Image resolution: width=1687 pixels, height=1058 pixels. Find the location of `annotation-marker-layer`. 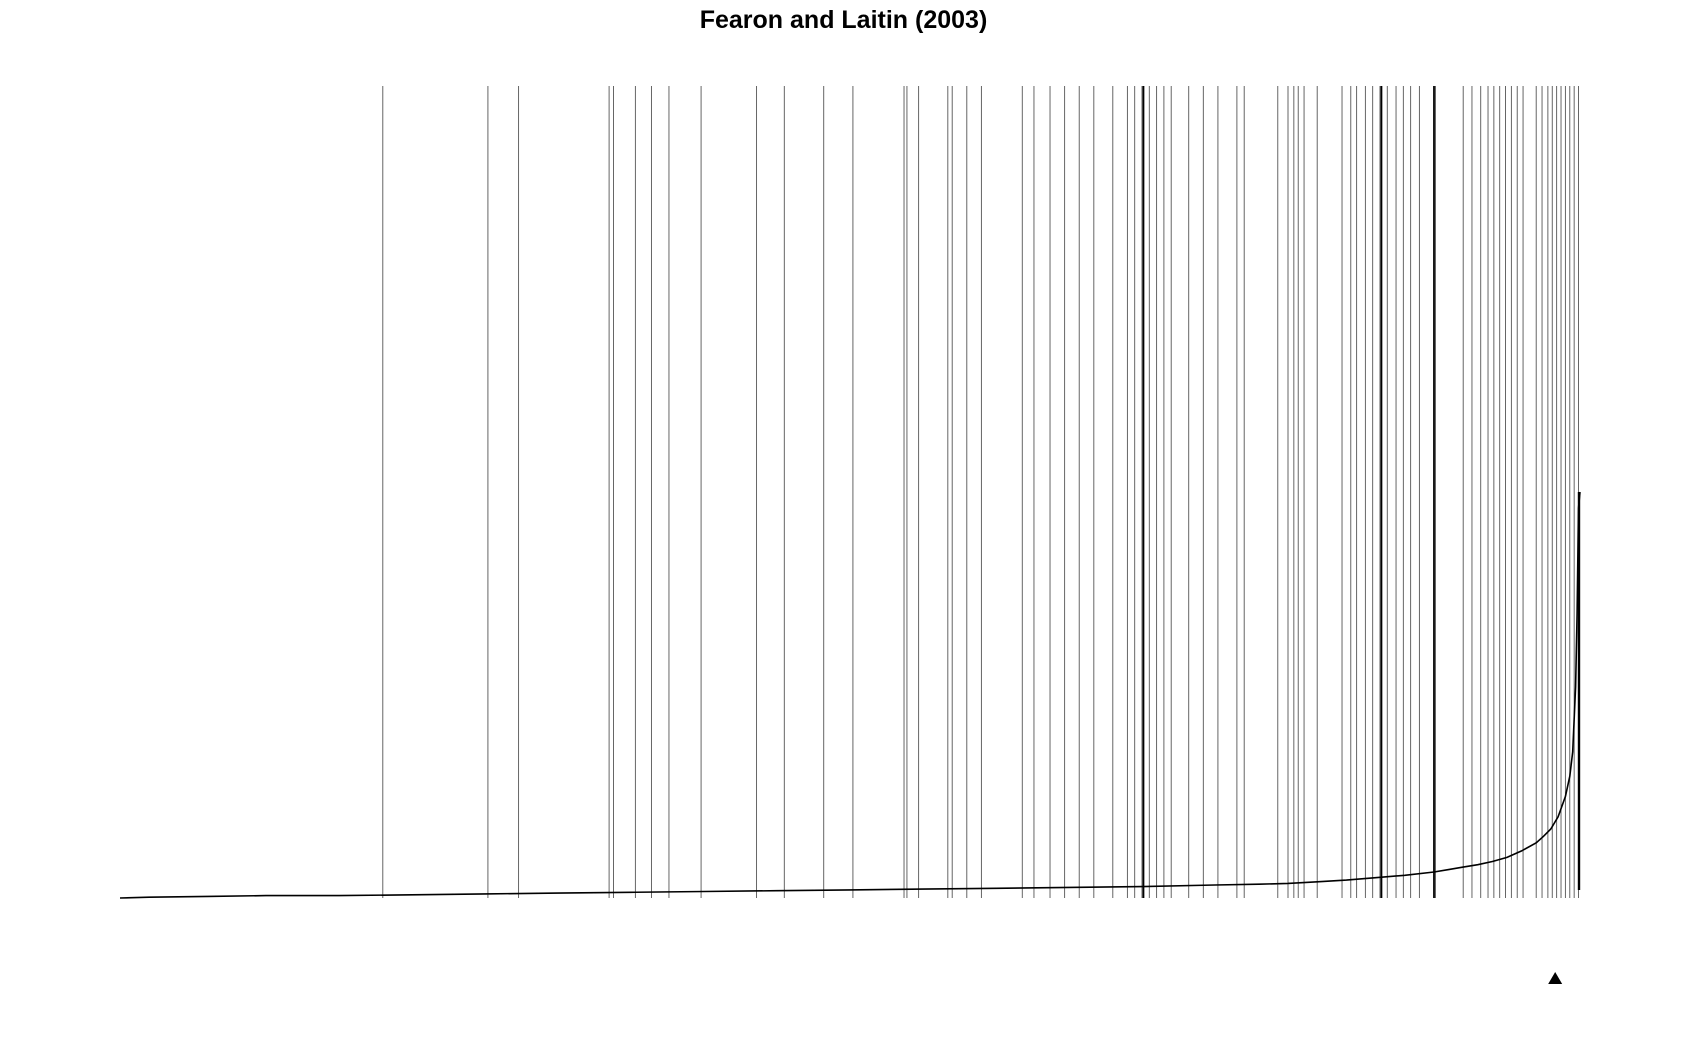

annotation-marker-layer is located at coordinates (1555, 978).